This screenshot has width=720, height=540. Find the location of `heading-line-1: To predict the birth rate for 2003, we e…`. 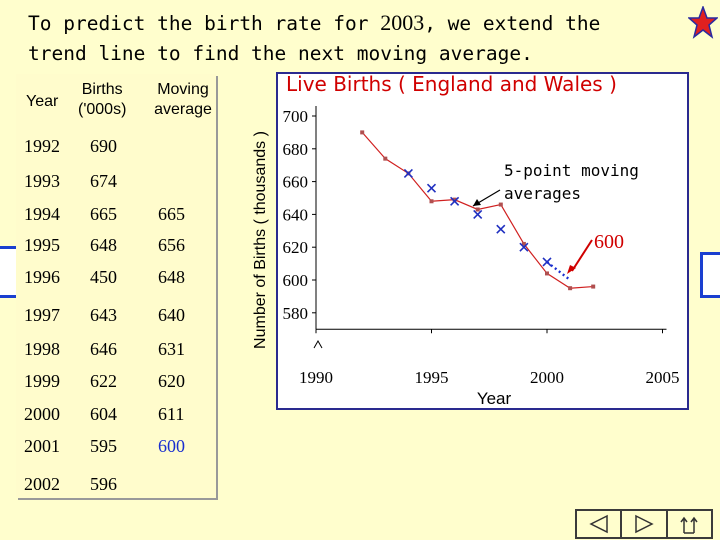

heading-line-1: To predict the birth rate for 2003, we e… is located at coordinates (358, 23).